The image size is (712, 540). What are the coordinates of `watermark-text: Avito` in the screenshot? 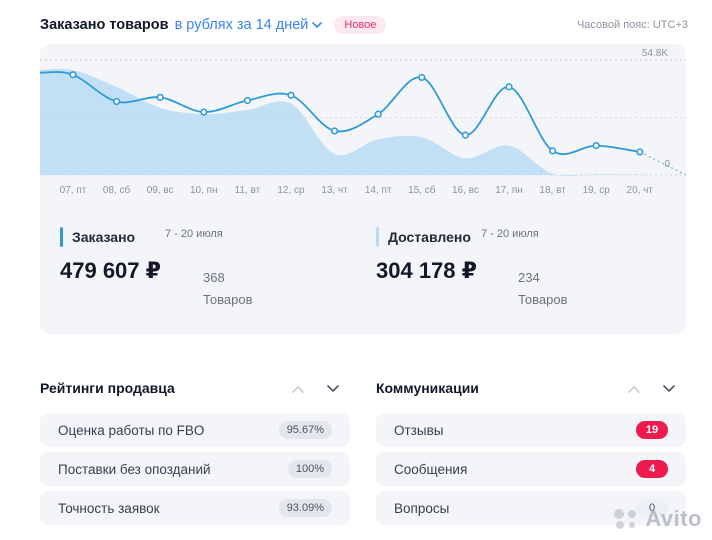 It's located at (673, 518).